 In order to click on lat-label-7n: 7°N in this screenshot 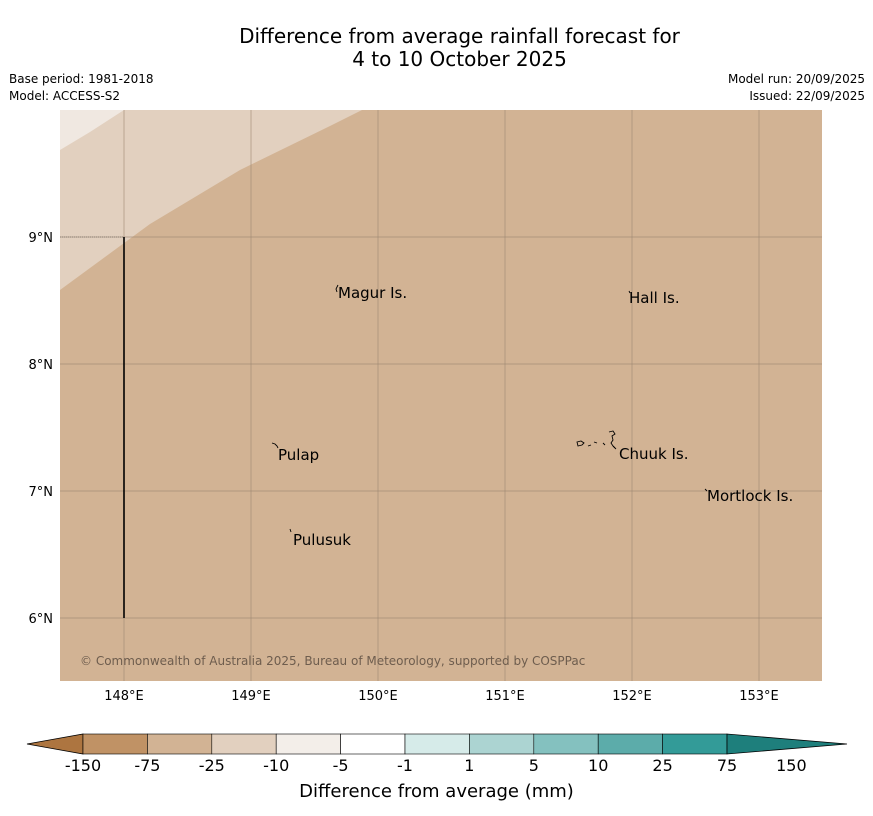, I will do `click(41, 492)`.